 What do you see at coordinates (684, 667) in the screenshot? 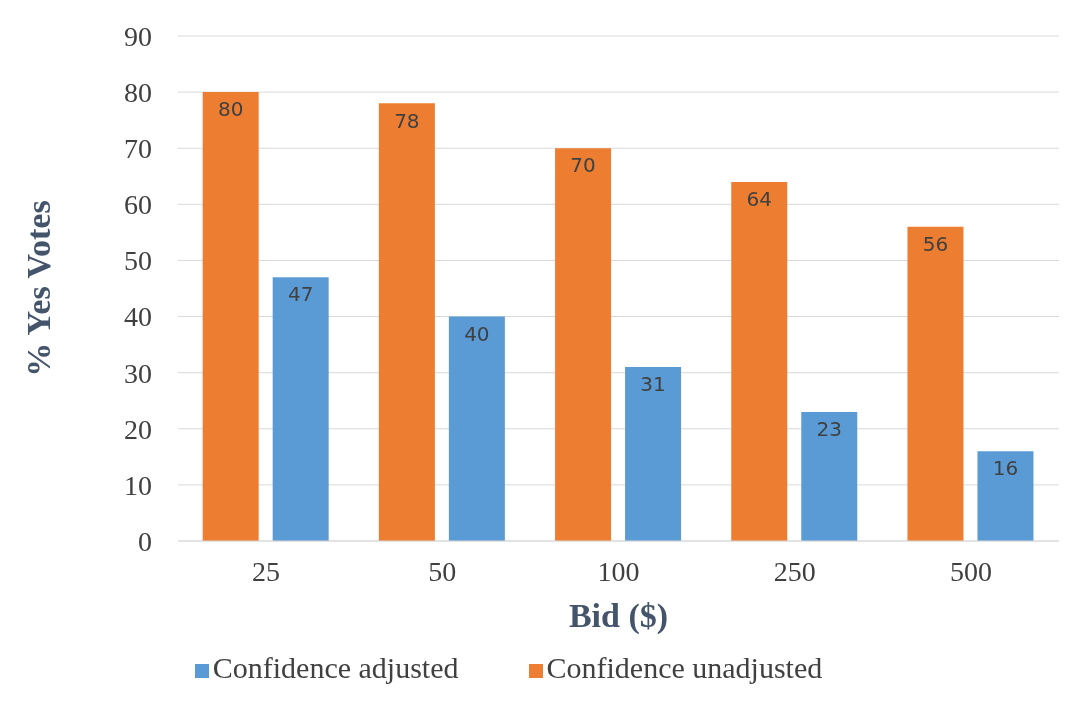
I see `legend-label: Confidence unadjusted` at bounding box center [684, 667].